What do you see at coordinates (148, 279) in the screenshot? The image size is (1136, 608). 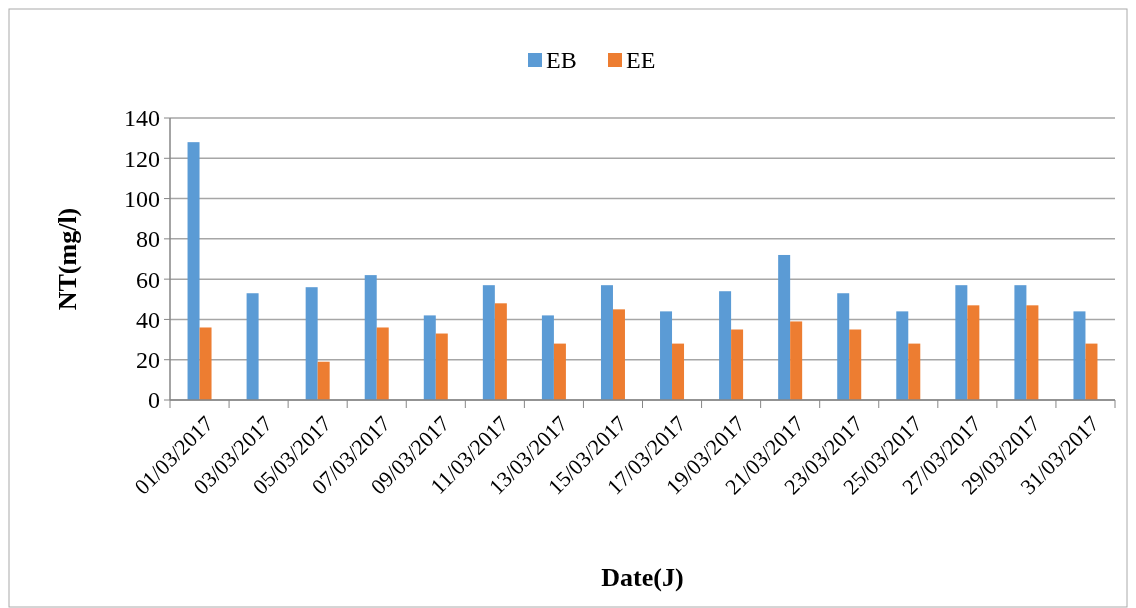 I see `y-tick-label: 60` at bounding box center [148, 279].